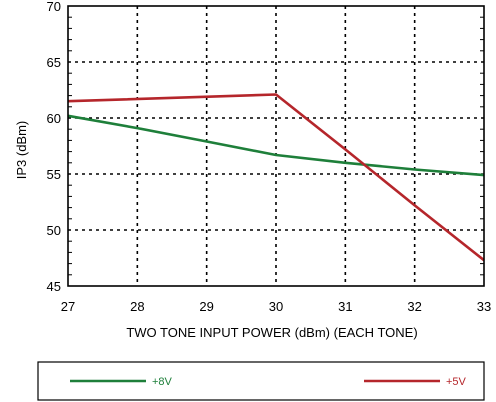 The width and height of the screenshot is (496, 402). I want to click on y-tick-label: 50, so click(54, 230).